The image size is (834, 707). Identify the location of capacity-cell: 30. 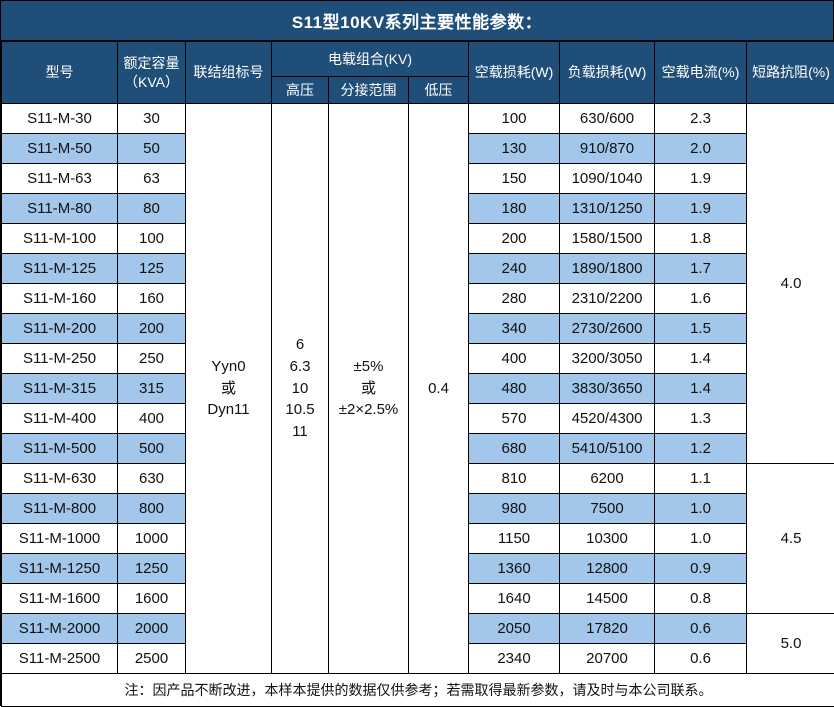
(152, 119).